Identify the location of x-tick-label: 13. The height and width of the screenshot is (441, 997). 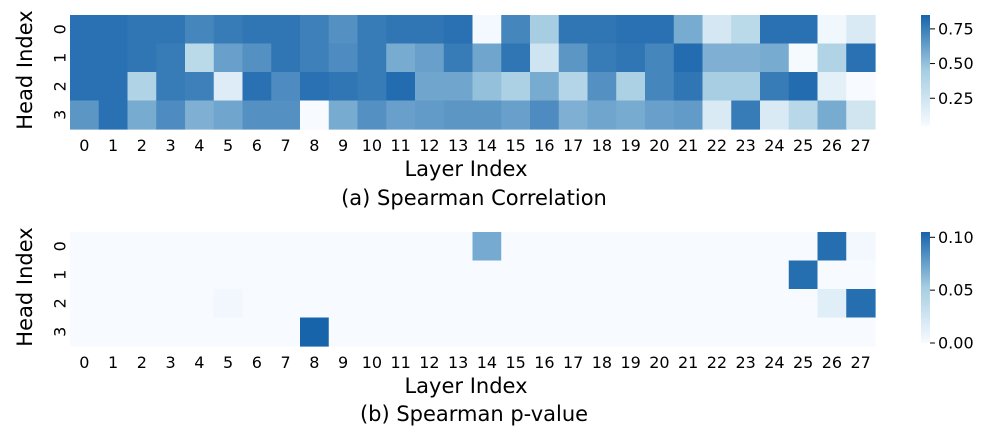
(458, 145).